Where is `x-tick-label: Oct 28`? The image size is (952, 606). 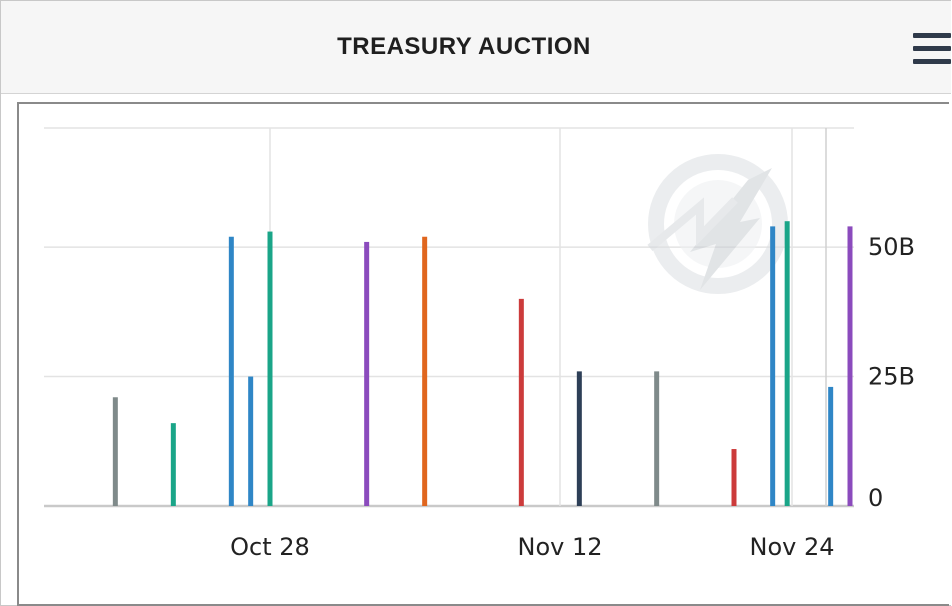
x-tick-label: Oct 28 is located at coordinates (270, 547).